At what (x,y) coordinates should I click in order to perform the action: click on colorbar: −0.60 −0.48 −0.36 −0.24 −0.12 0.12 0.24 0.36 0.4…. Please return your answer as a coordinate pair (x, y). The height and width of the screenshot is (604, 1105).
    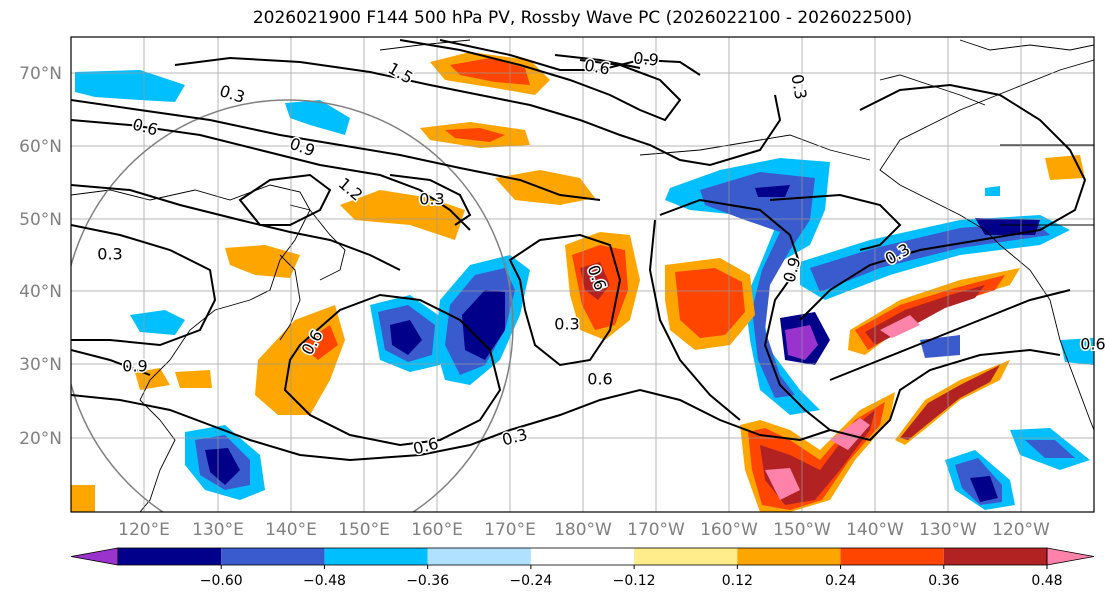
    Looking at the image, I should click on (582, 568).